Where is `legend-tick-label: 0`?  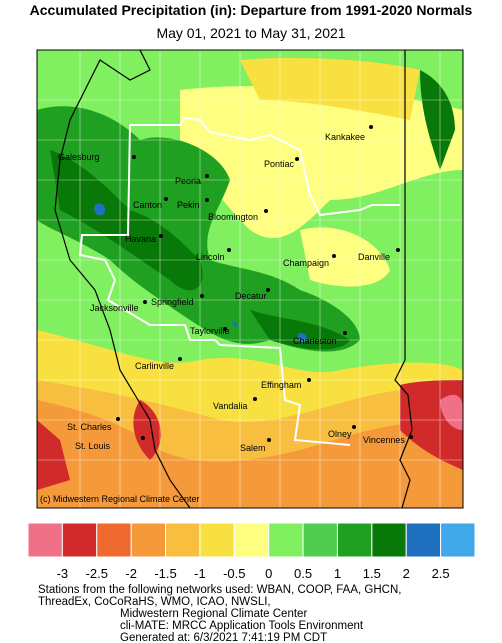 legend-tick-label: 0 is located at coordinates (268, 573).